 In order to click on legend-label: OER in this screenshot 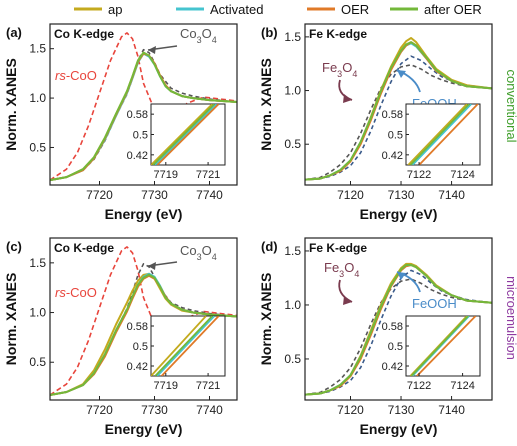, I will do `click(355, 9)`.